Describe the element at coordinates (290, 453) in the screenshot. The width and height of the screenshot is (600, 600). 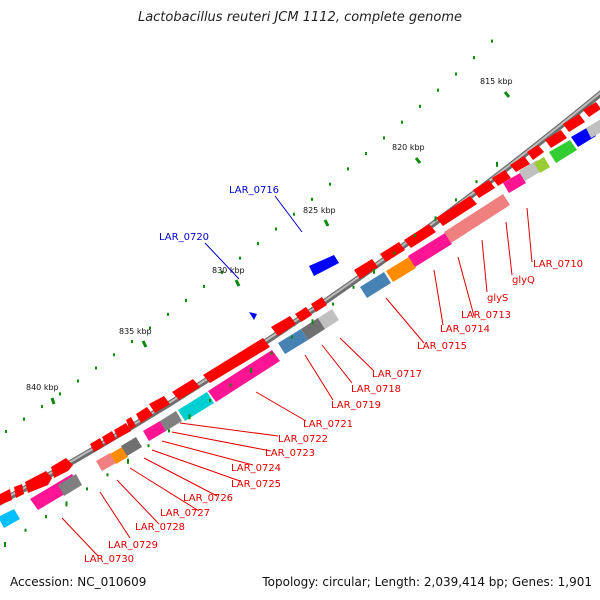
I see `label-LAR_0723: LAR_0723` at that location.